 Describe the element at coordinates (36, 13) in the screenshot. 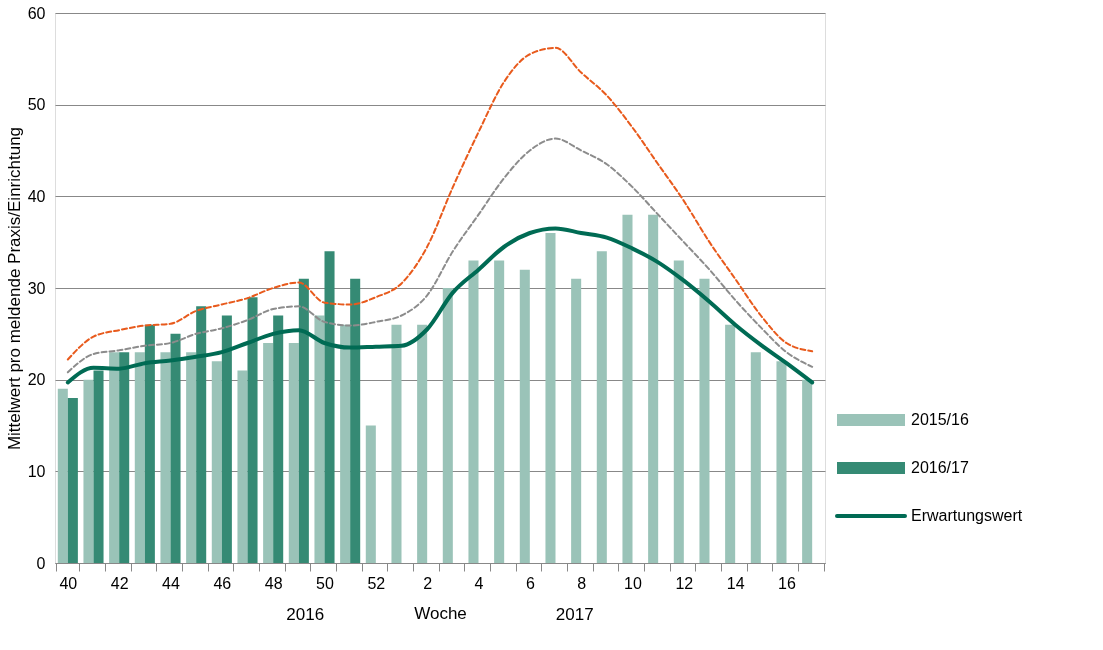

I see `y-tick-label: 60` at that location.